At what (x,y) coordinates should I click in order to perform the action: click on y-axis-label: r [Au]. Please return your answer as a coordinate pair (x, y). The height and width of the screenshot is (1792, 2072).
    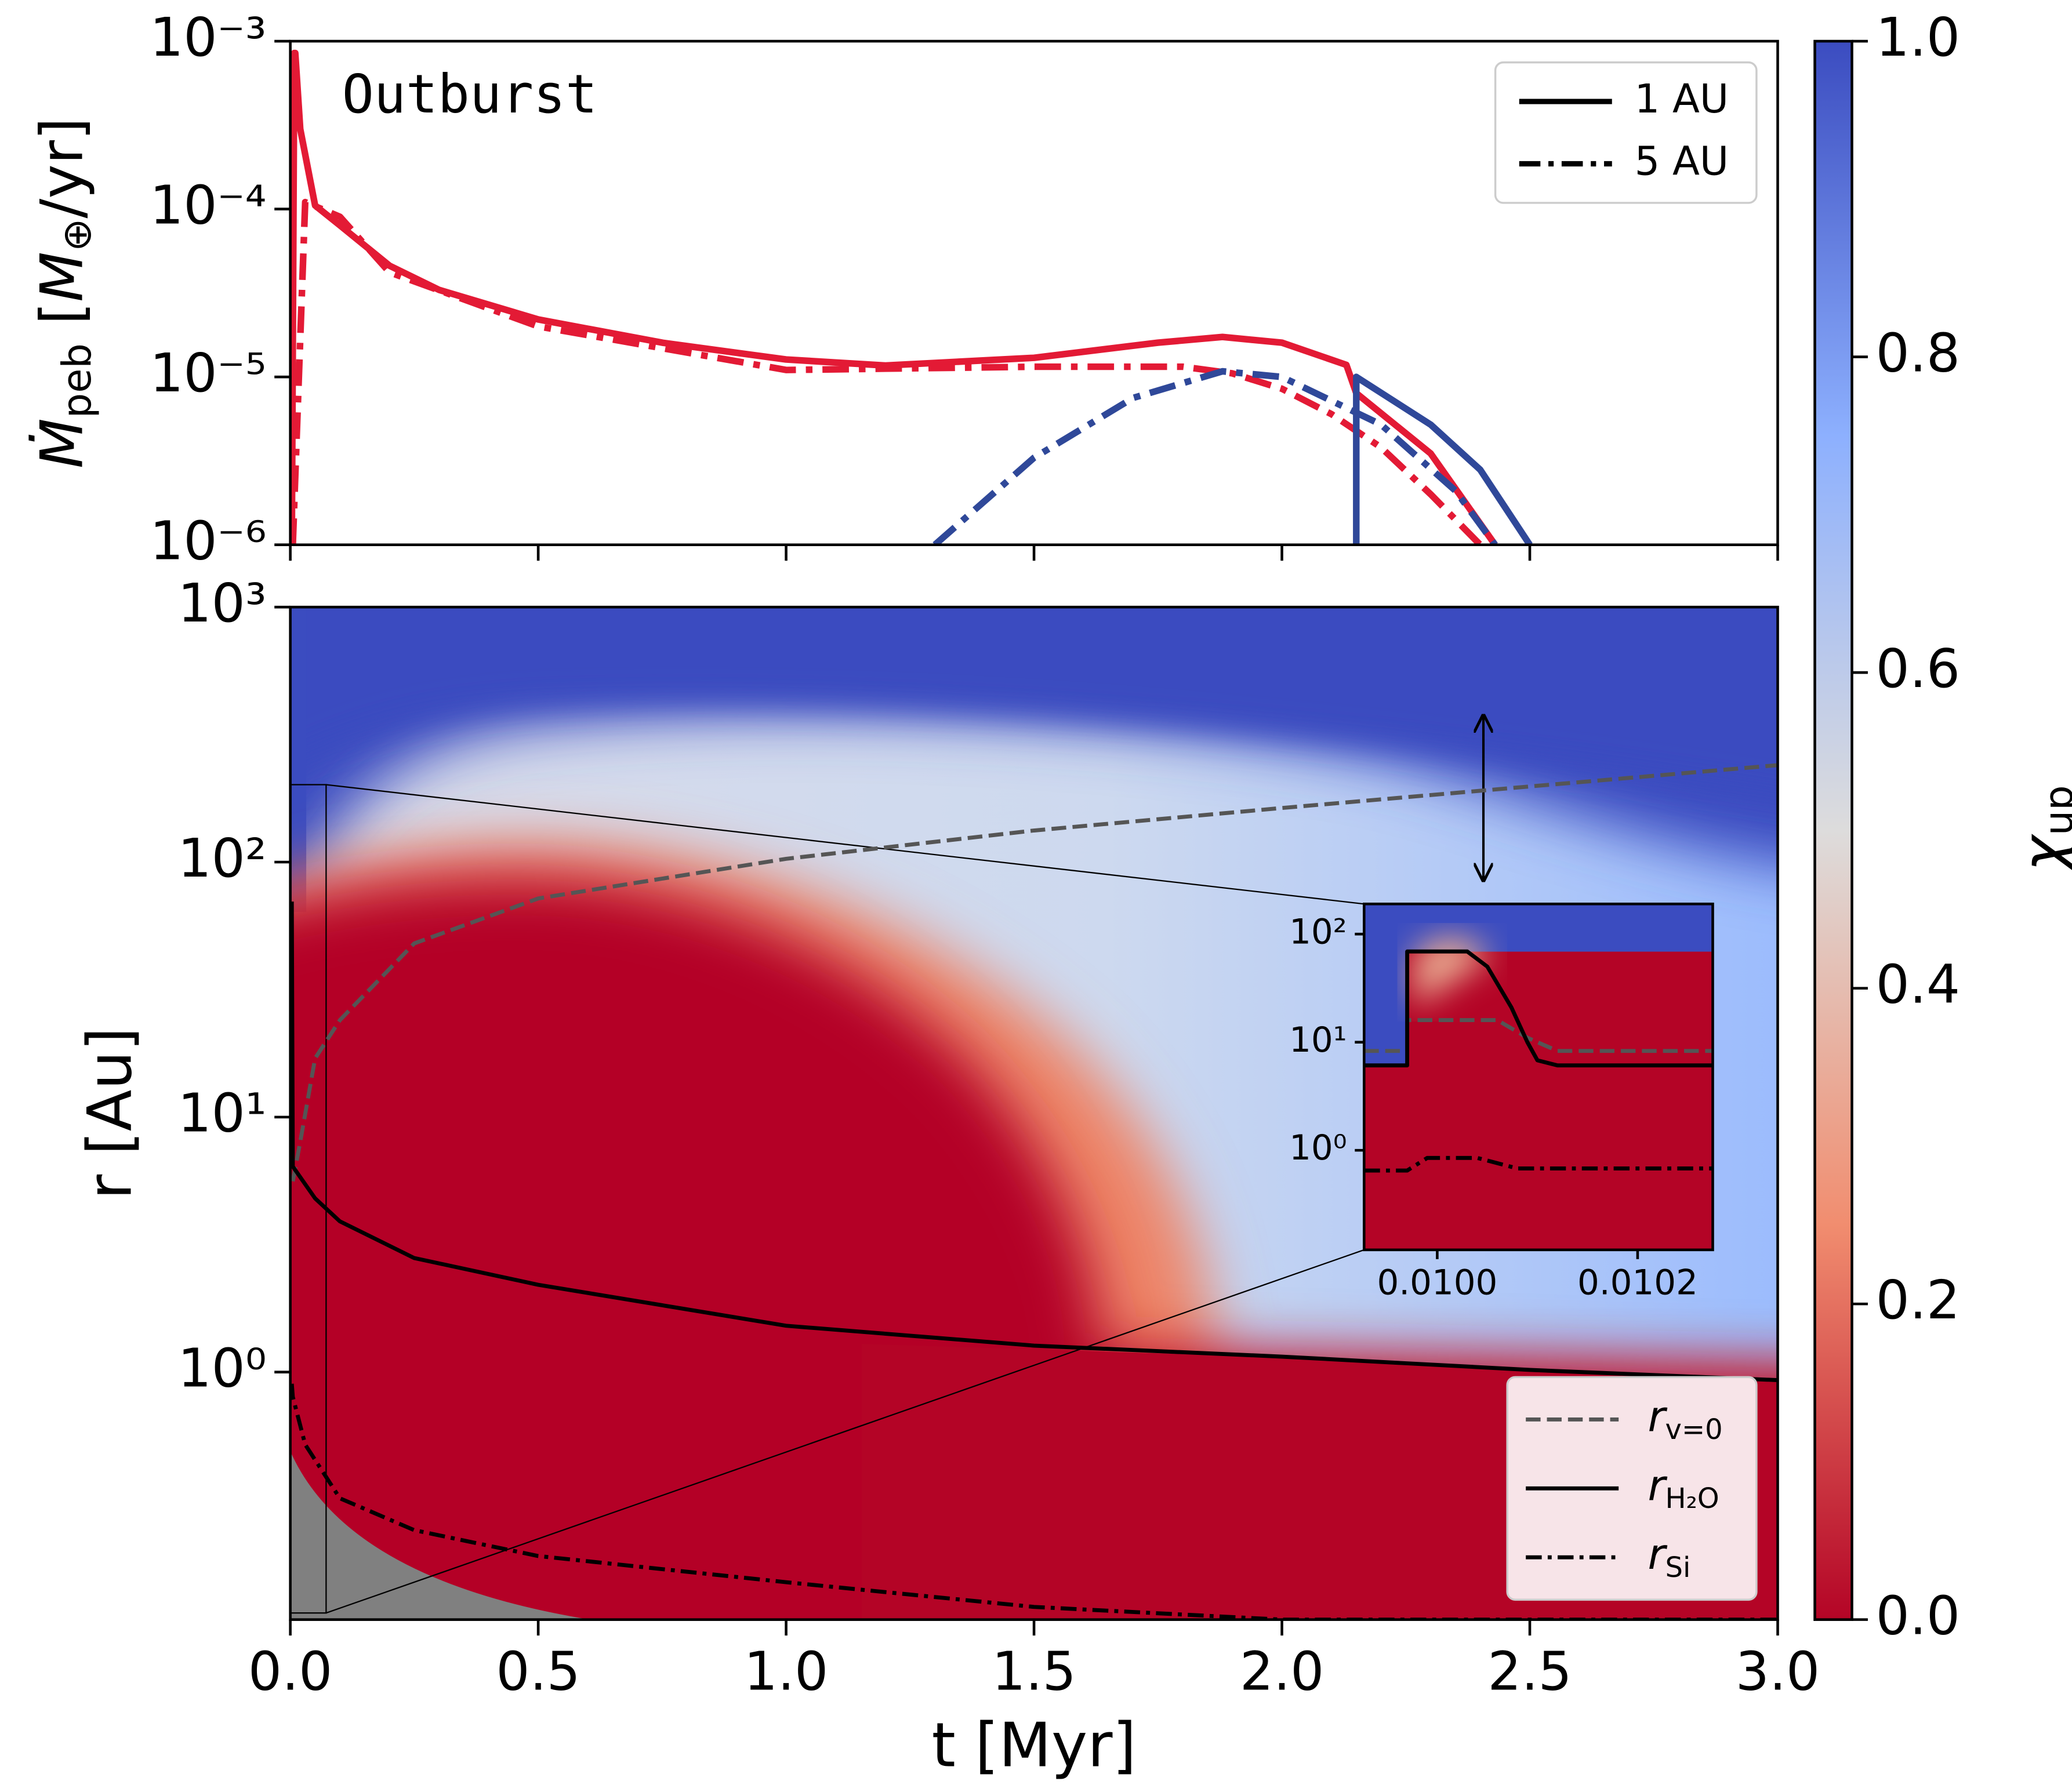
    Looking at the image, I should click on (109, 1113).